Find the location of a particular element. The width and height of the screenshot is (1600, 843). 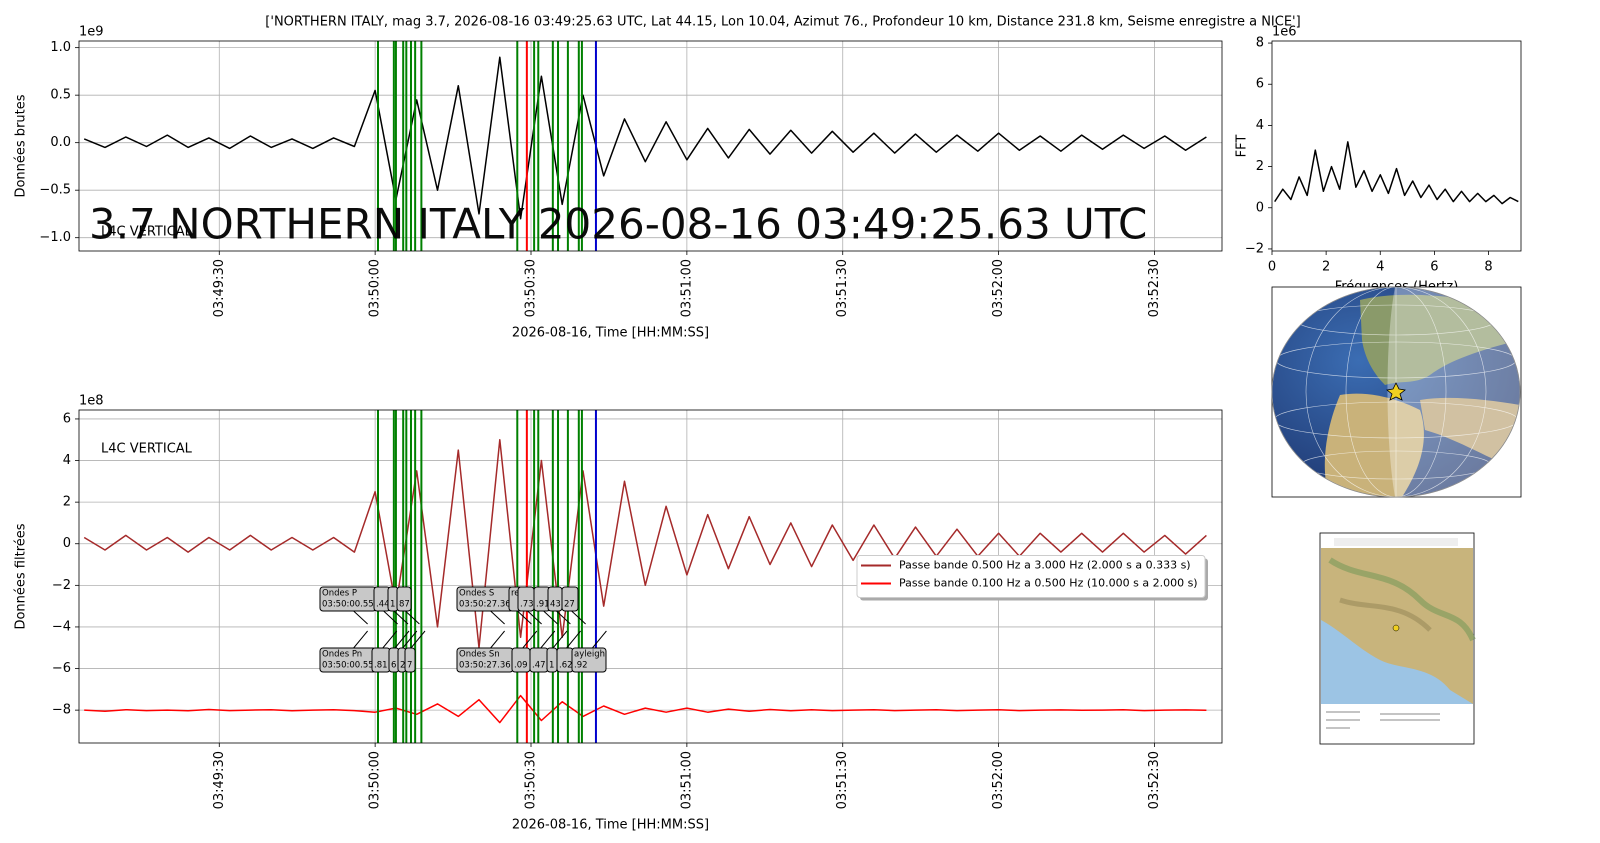

annotation-text: re is located at coordinates (515, 594).